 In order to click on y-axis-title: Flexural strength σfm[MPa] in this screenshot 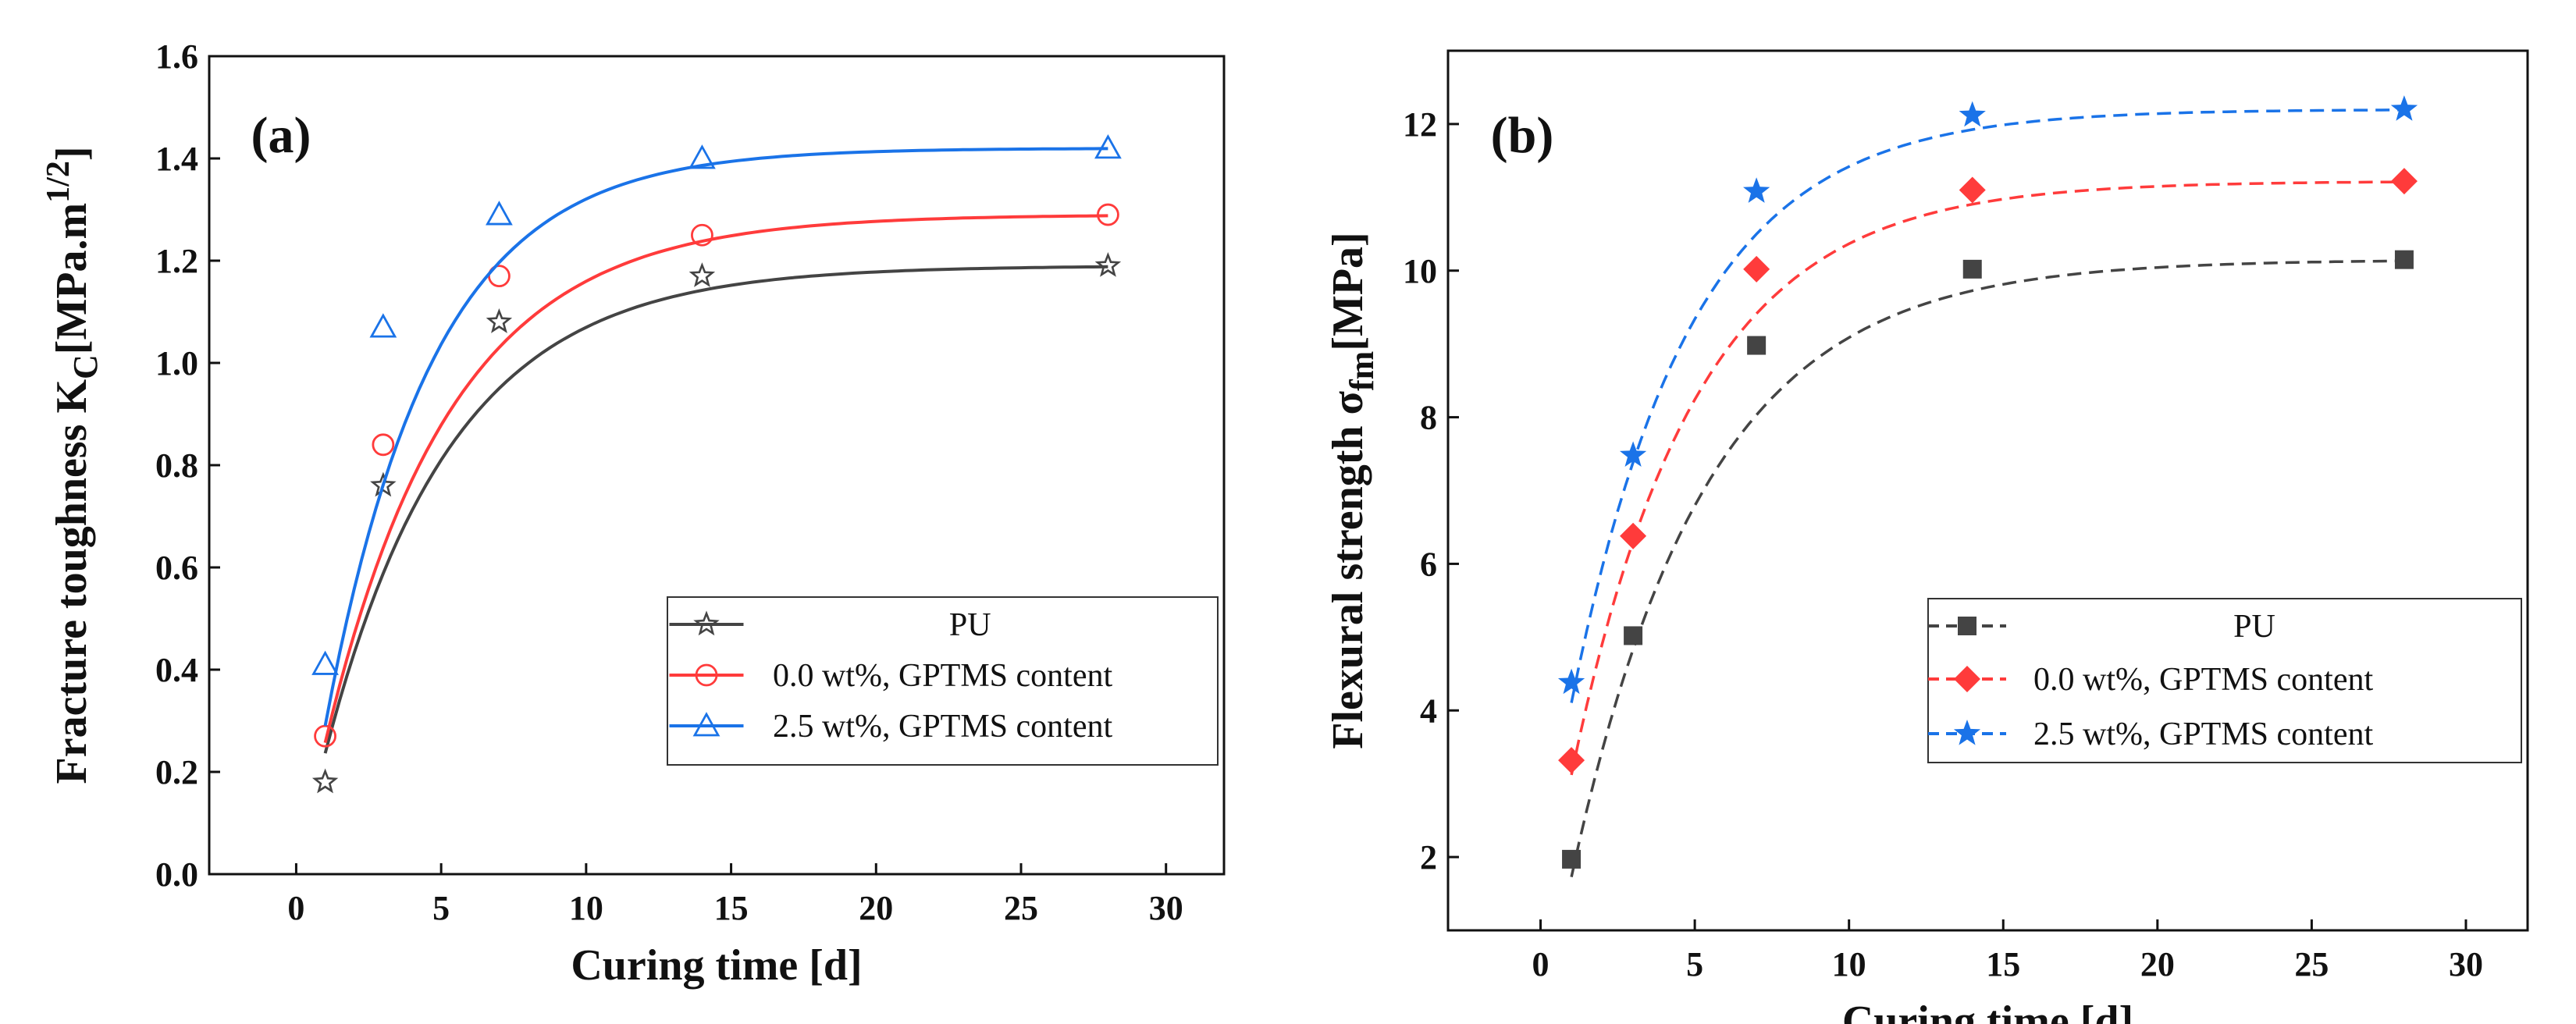, I will do `click(1352, 490)`.